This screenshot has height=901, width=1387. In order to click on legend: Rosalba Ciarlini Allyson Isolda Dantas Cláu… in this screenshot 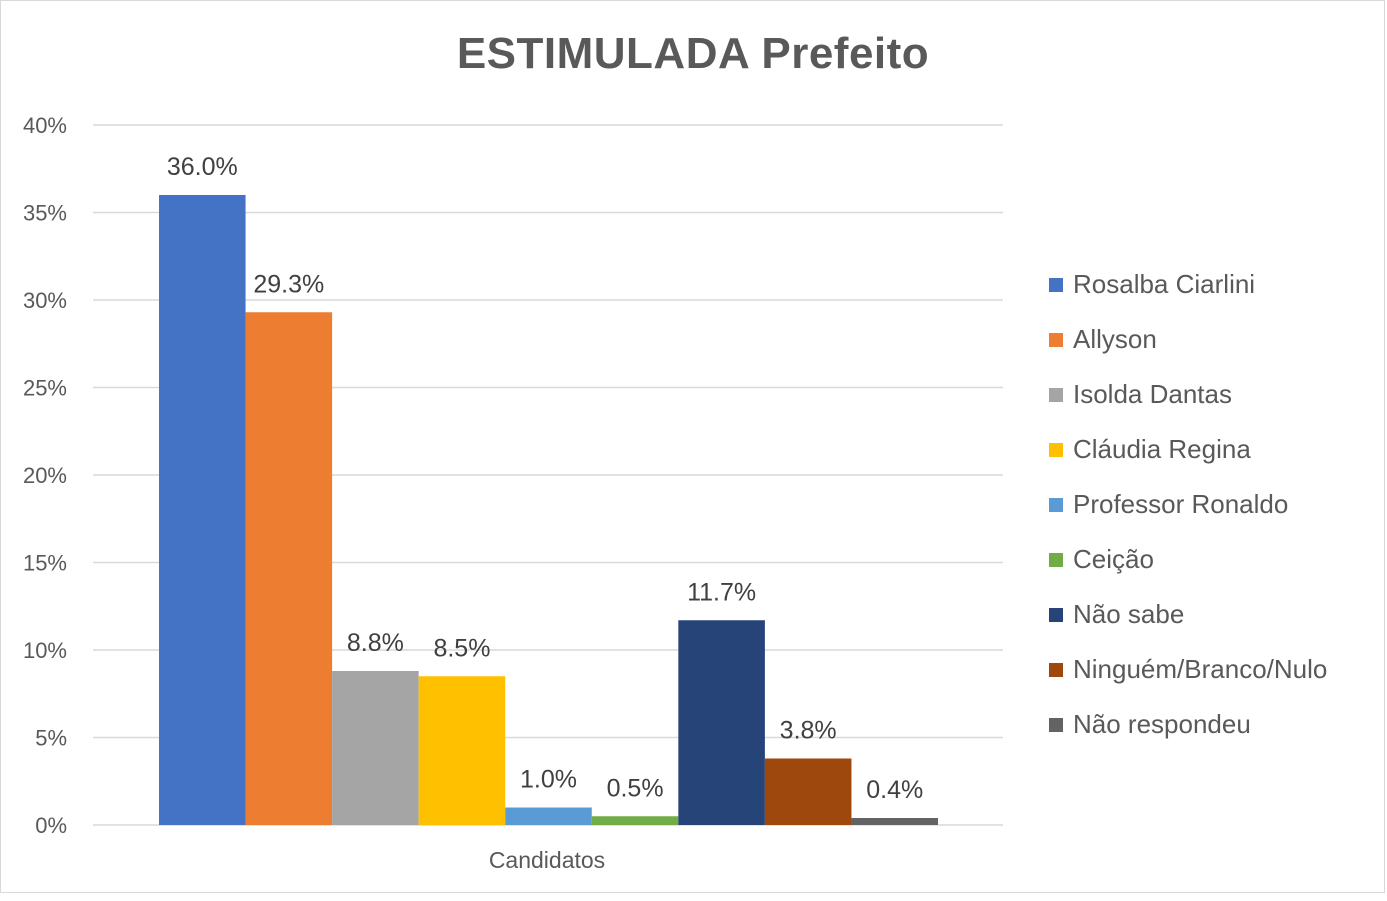, I will do `click(1188, 504)`.